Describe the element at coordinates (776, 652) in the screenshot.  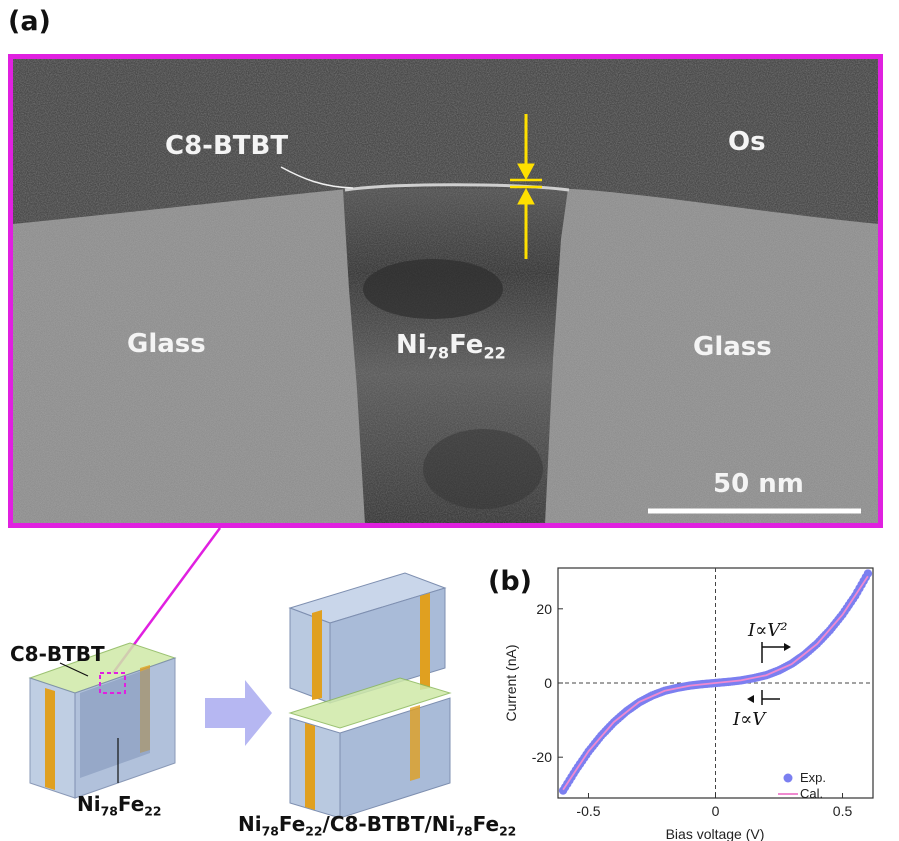
I see `annotation-quadratic-arrow` at that location.